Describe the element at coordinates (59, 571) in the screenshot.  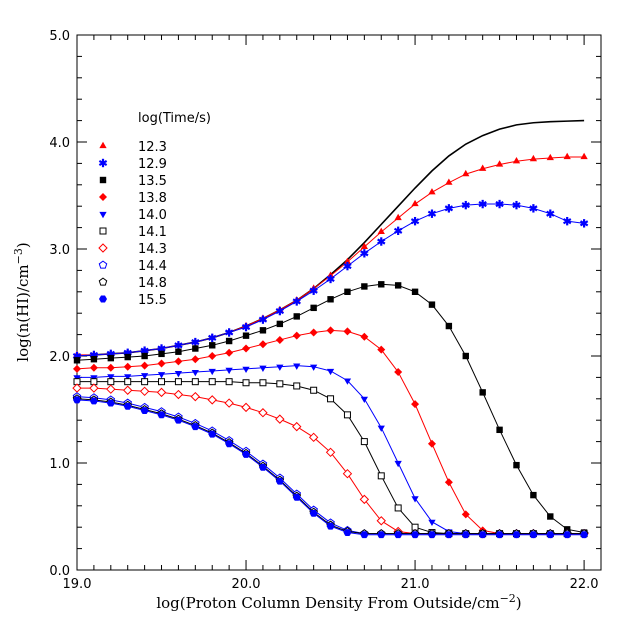
I see `y-tick-label: 0.0` at that location.